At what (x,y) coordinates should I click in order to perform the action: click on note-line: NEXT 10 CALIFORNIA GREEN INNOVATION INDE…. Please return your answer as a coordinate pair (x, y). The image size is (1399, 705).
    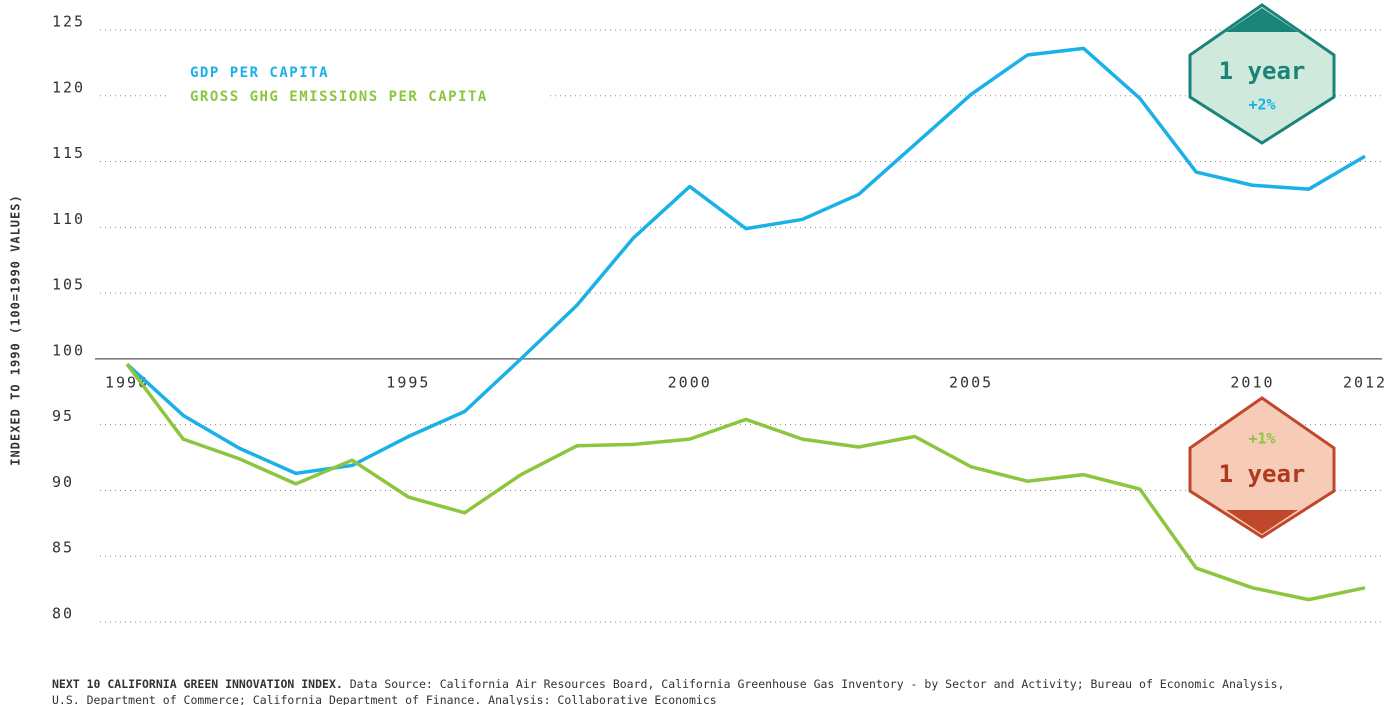
    Looking at the image, I should click on (712, 684).